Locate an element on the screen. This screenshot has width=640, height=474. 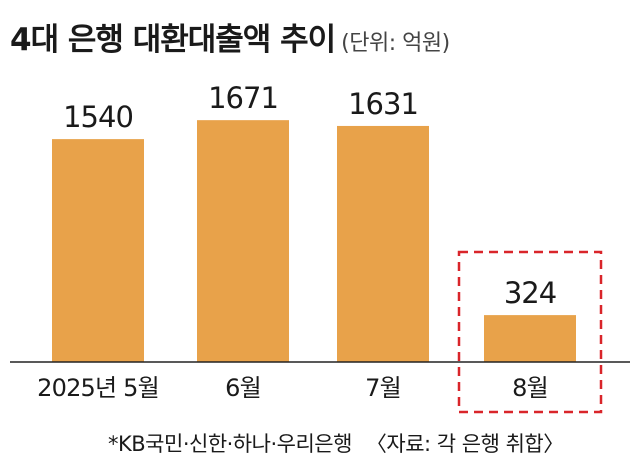
value-label-1: 1671 is located at coordinates (243, 98).